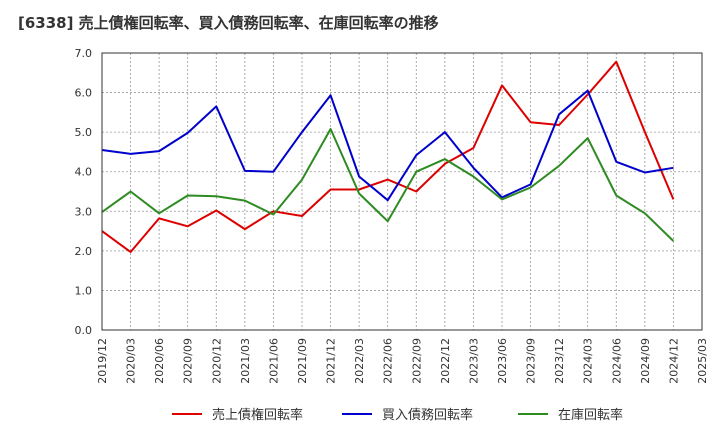 The image size is (720, 440). I want to click on x-tick-label: 2019/12, so click(102, 361).